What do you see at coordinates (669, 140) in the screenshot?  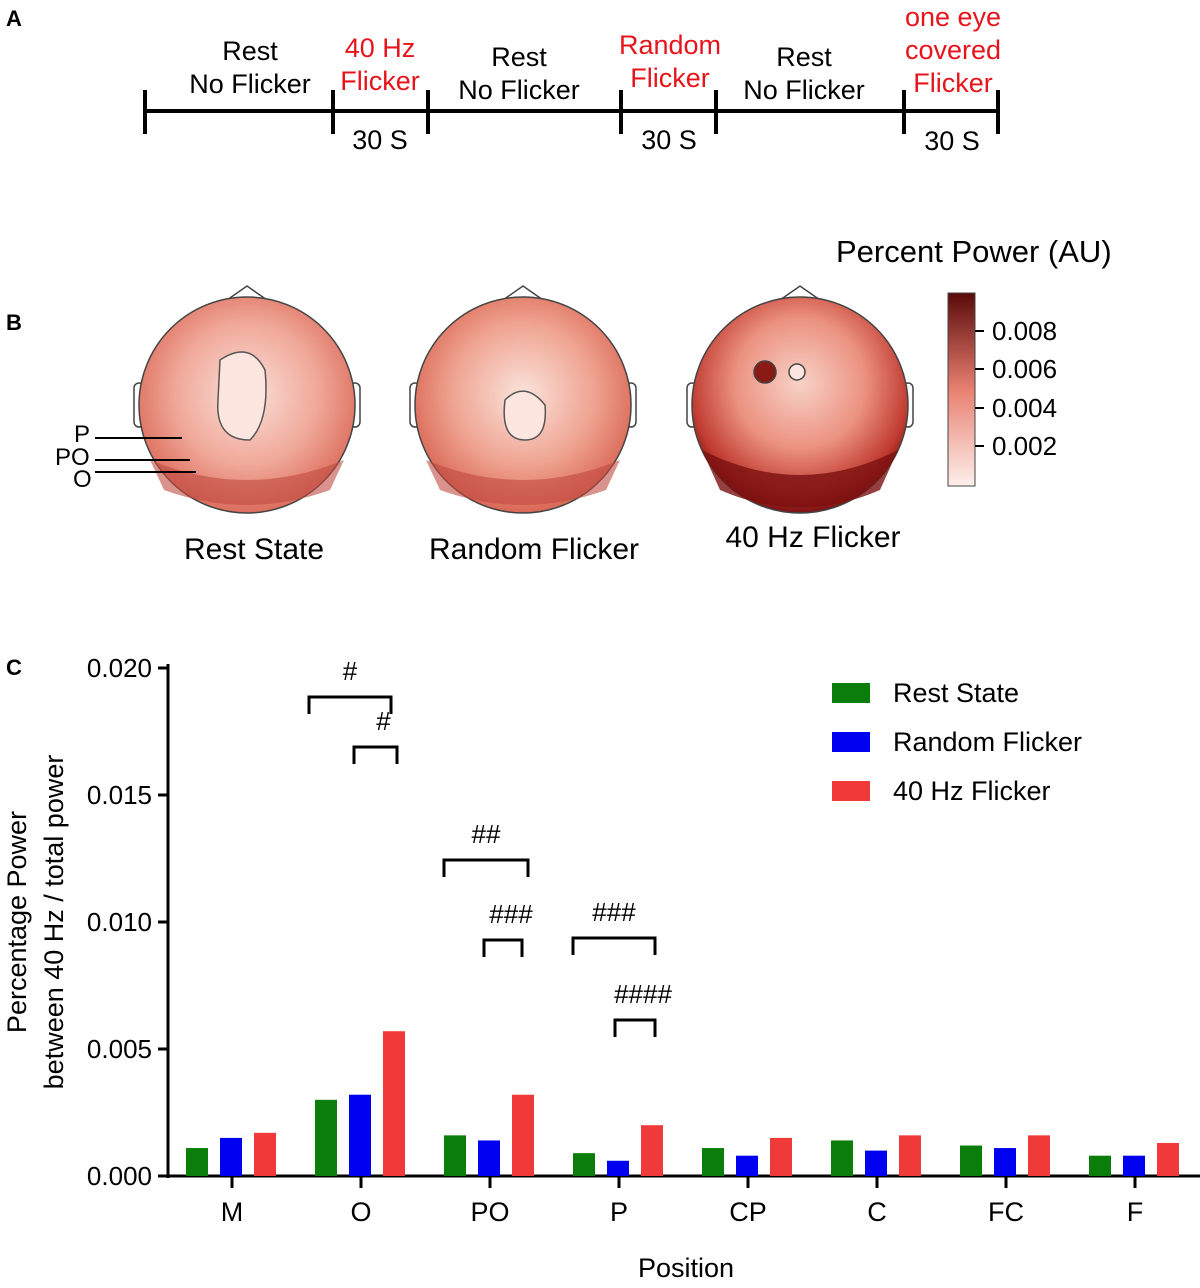 I see `duration-random: 30 S` at bounding box center [669, 140].